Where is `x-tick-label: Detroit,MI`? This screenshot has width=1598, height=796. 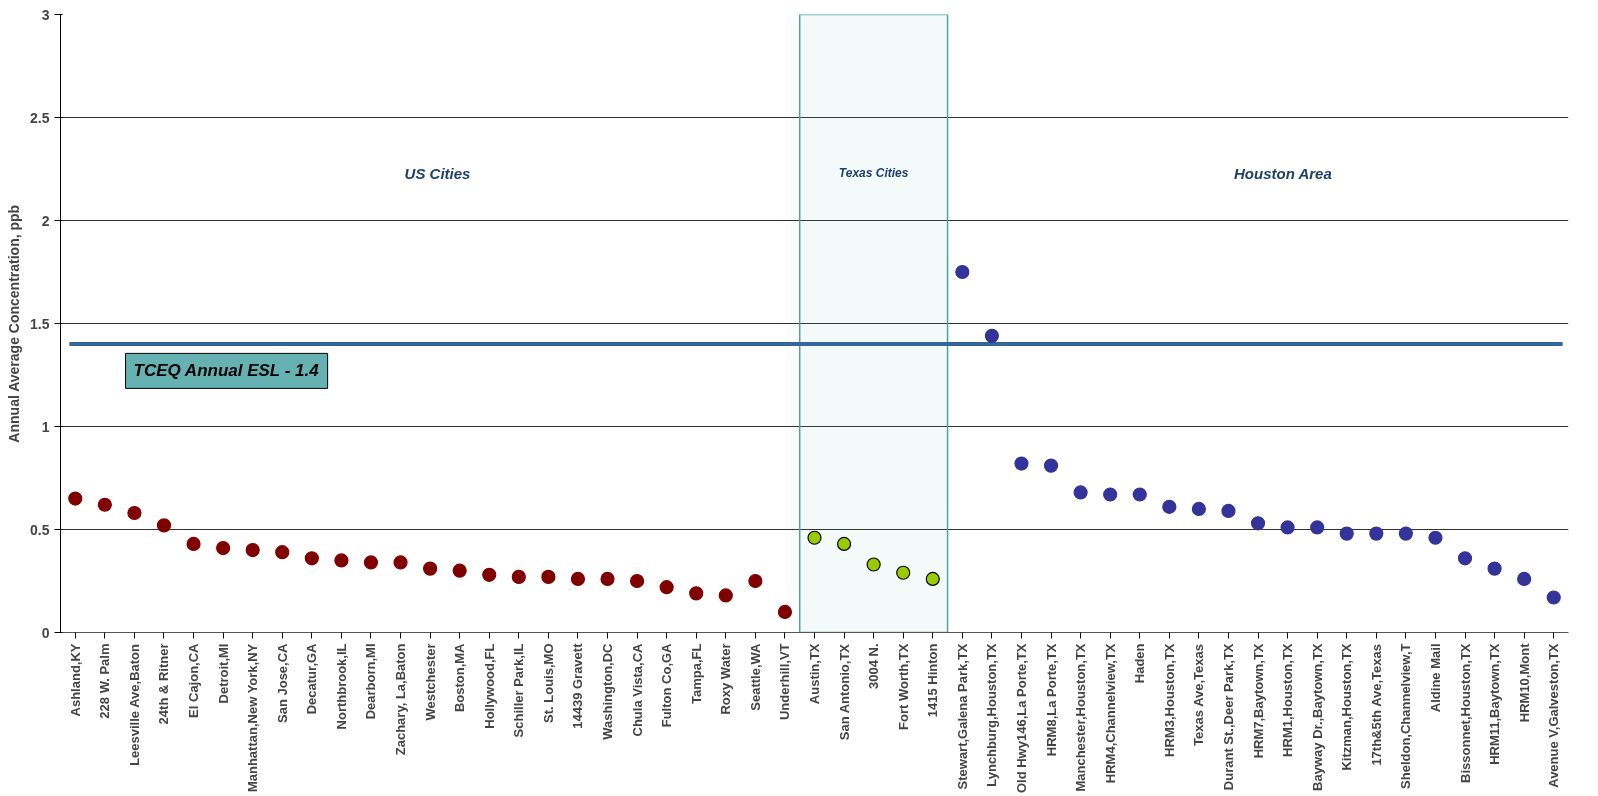
x-tick-label: Detroit,MI is located at coordinates (223, 673).